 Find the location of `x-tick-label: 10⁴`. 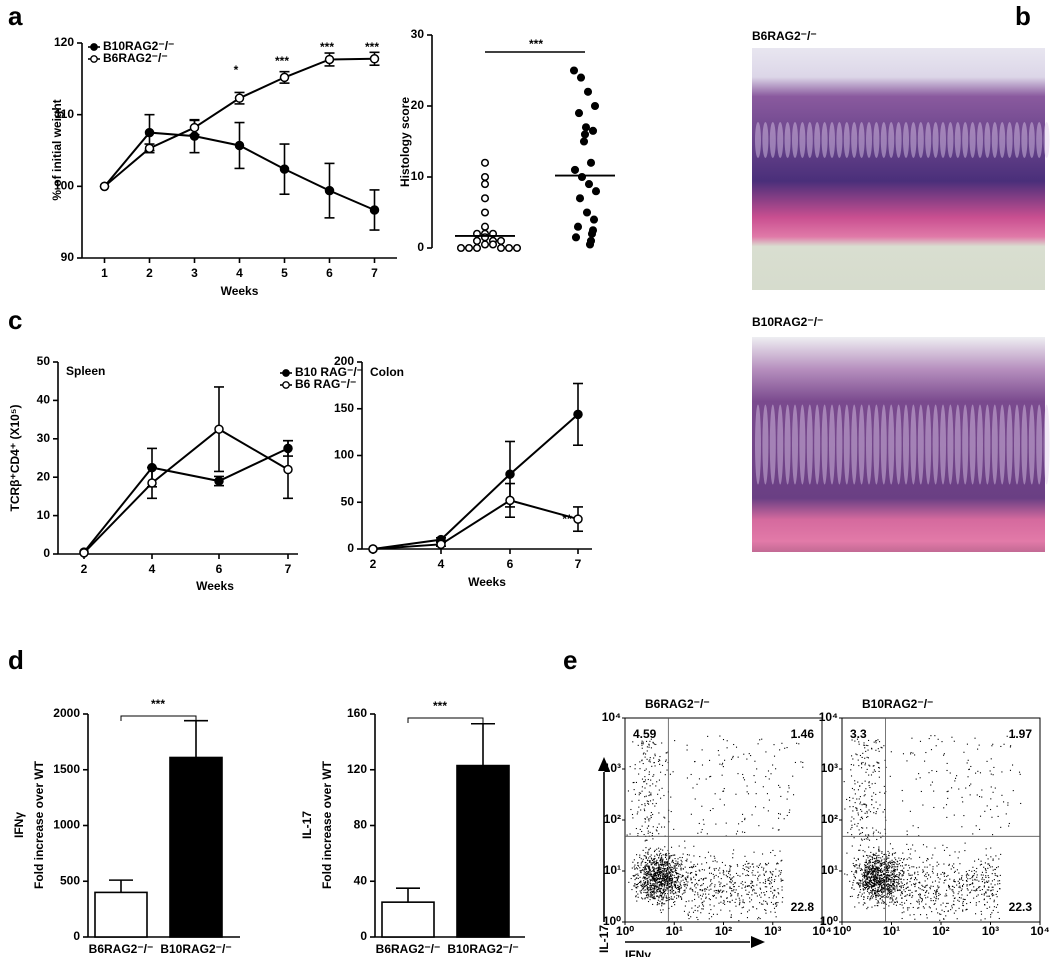

x-tick-label: 10⁴ is located at coordinates (1039, 931).